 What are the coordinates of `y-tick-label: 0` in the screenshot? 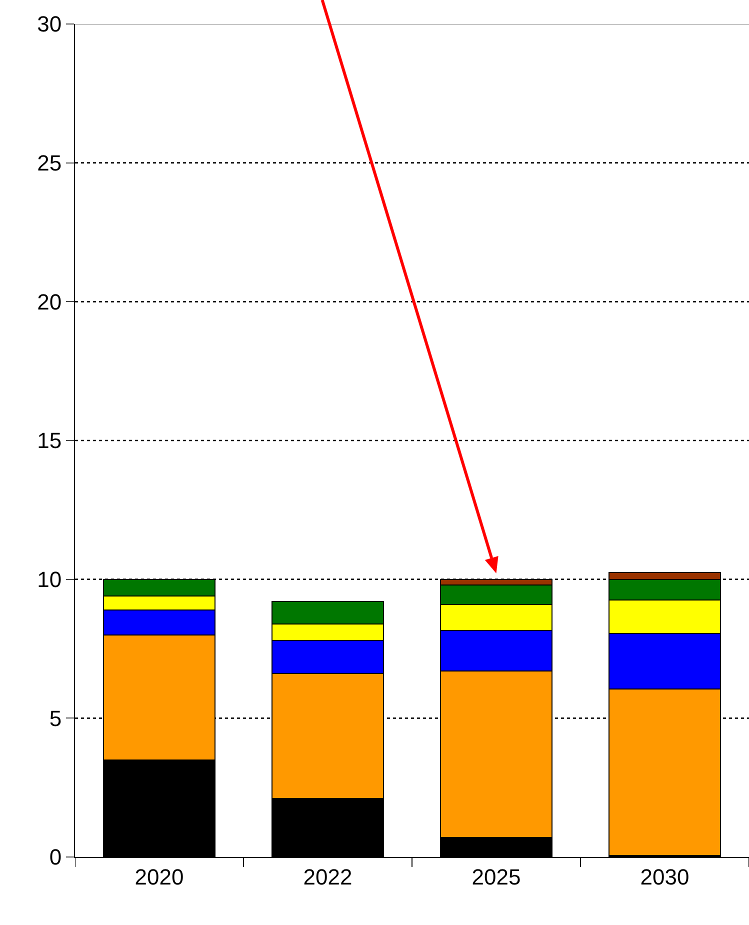 It's located at (55, 857).